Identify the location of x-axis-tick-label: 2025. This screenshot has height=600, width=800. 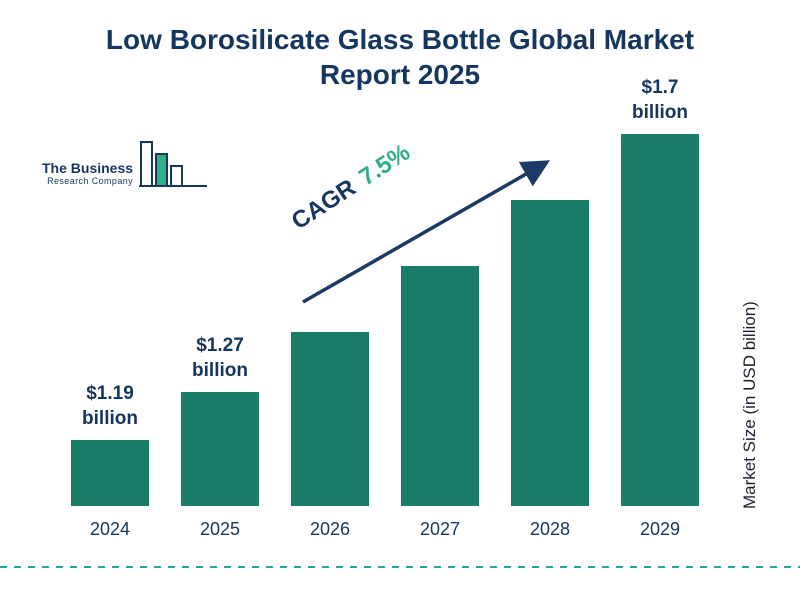
(220, 529).